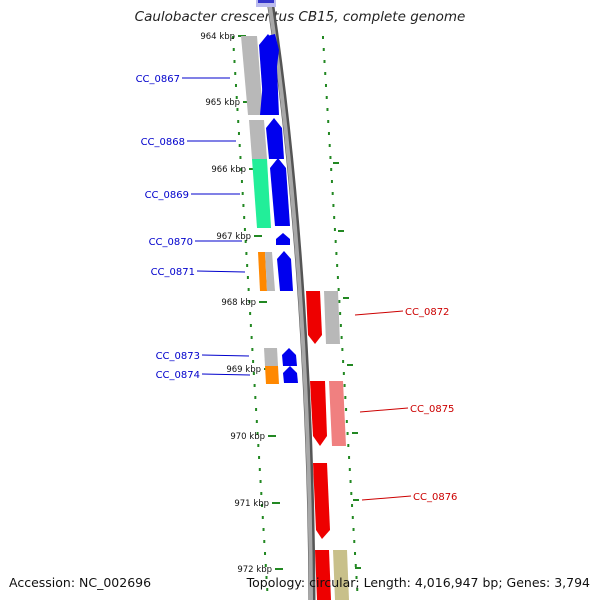 This screenshot has width=600, height=600. I want to click on label-CC_0870: CC_0870, so click(171, 242).